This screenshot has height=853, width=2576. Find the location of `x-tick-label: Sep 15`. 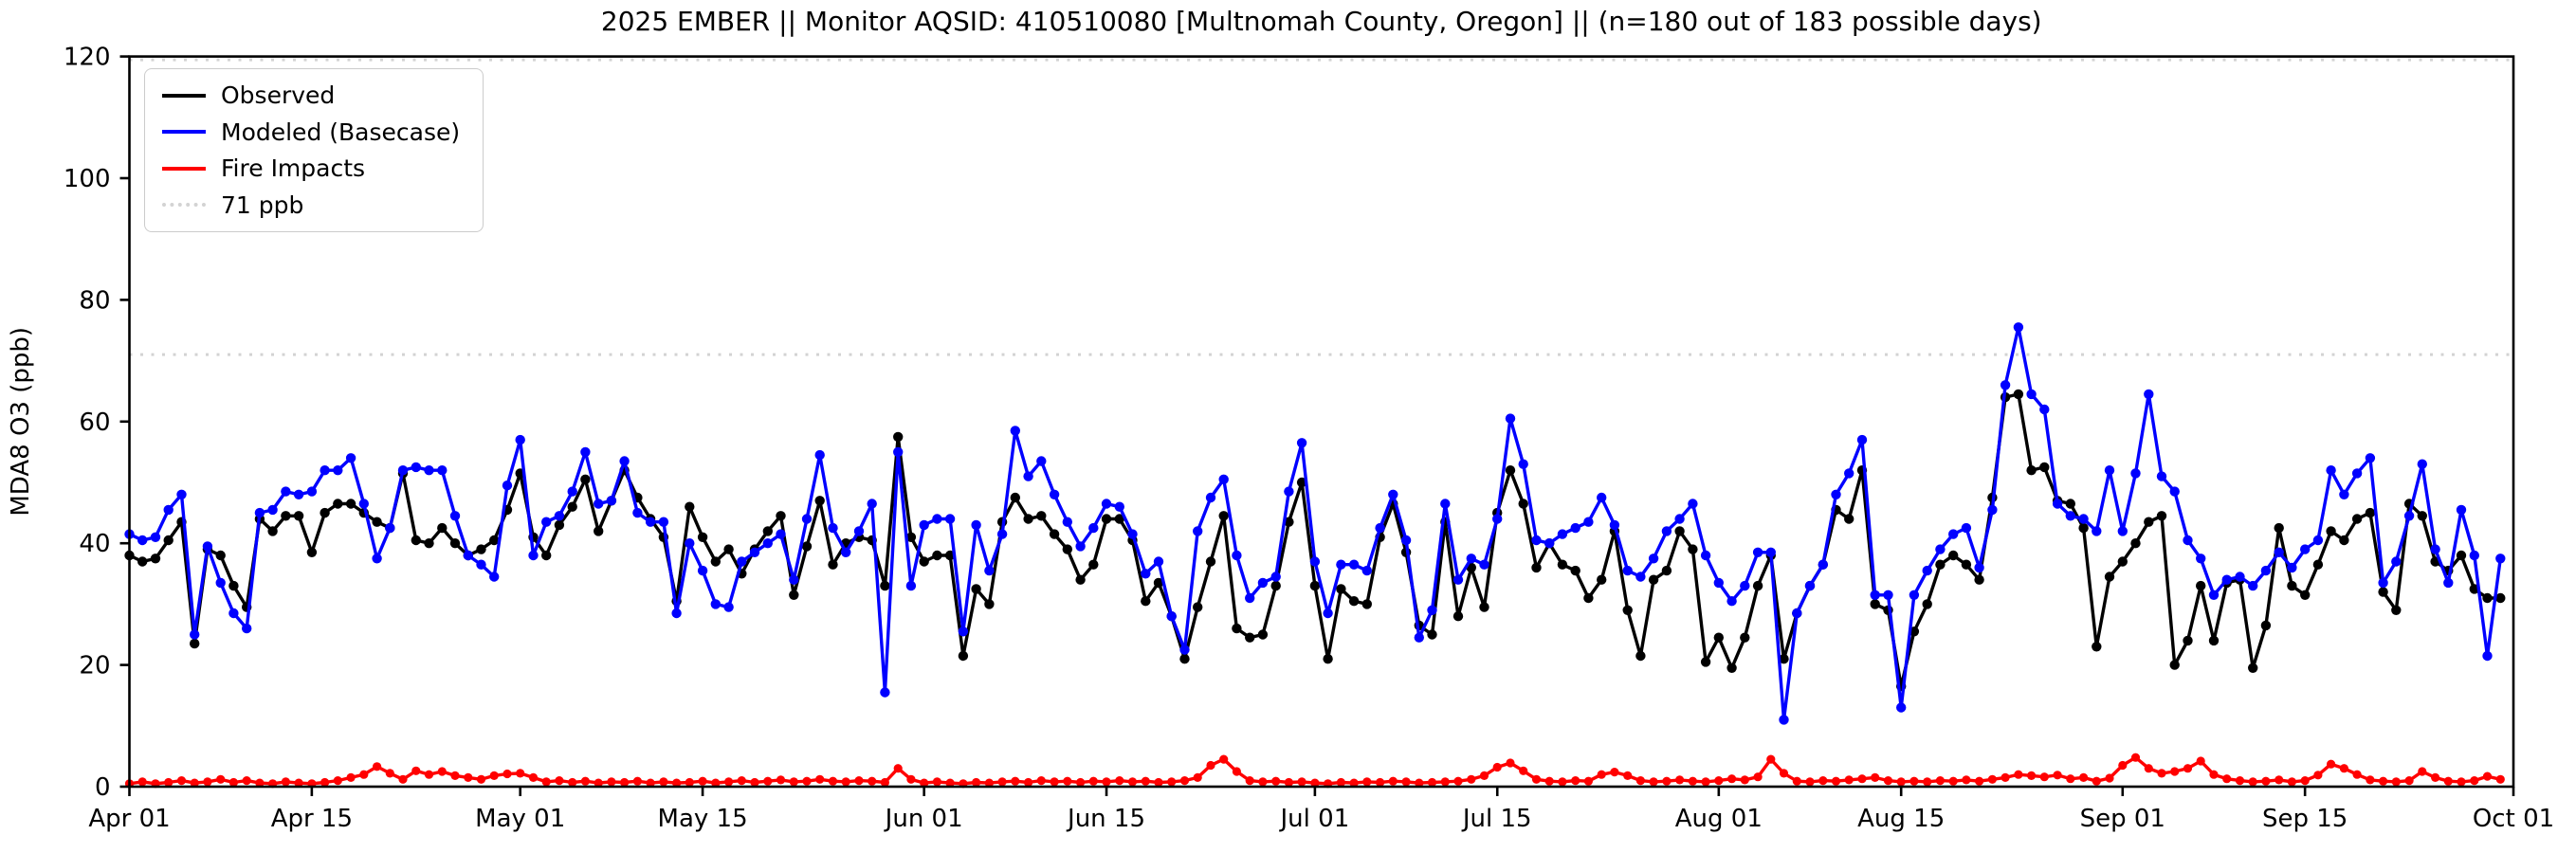

x-tick-label: Sep 15 is located at coordinates (2305, 819).